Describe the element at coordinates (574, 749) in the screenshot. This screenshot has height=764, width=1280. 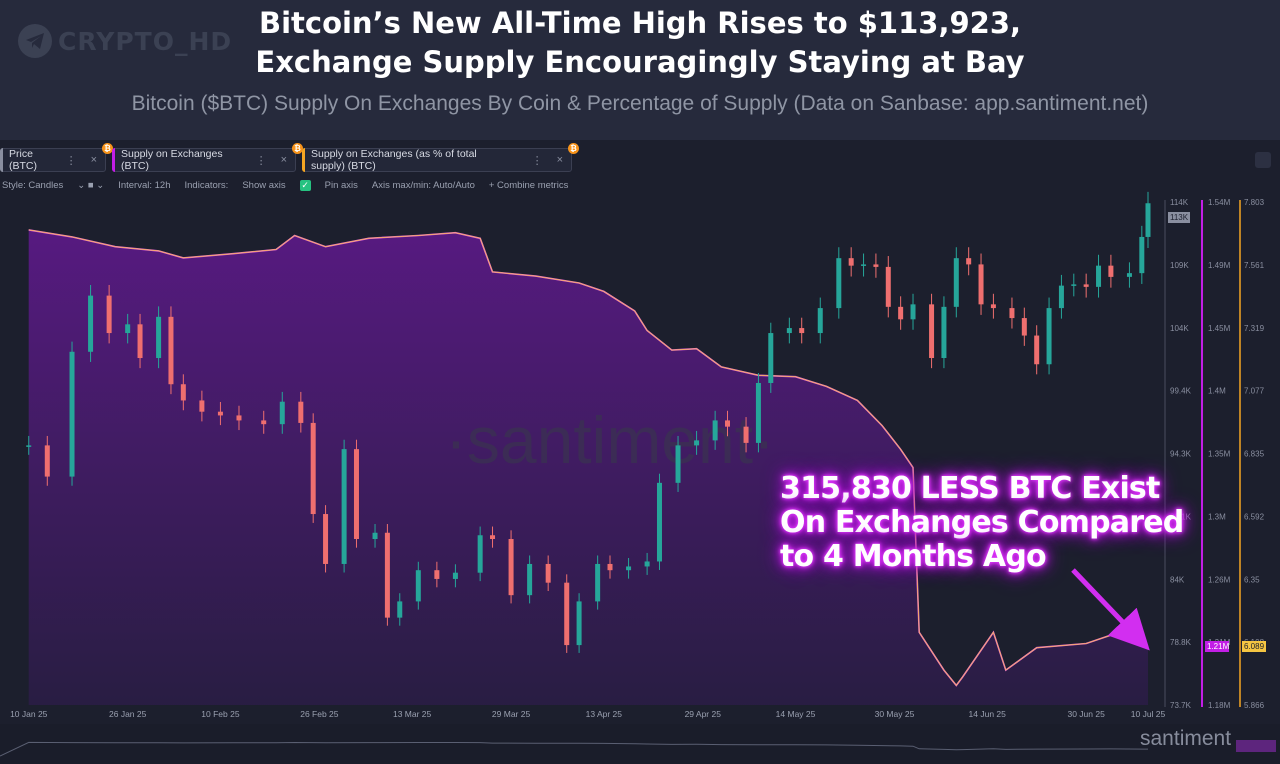
I see `navigator-line` at that location.